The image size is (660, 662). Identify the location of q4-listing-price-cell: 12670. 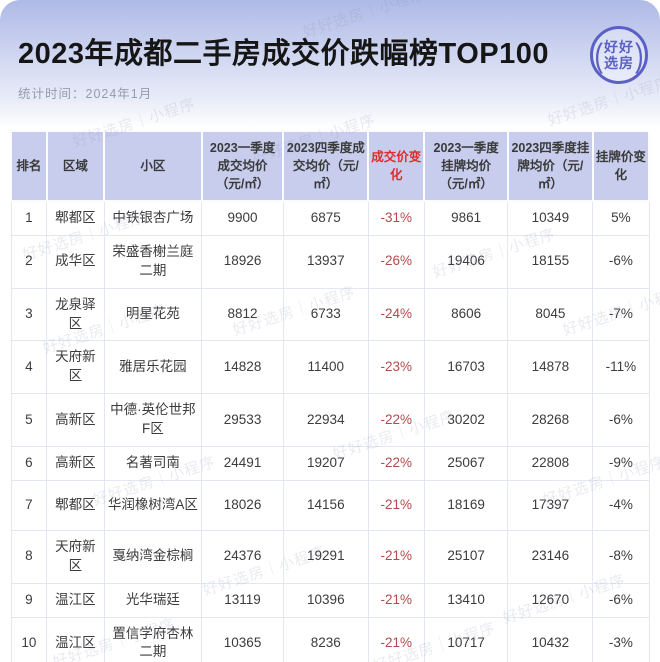
(550, 600).